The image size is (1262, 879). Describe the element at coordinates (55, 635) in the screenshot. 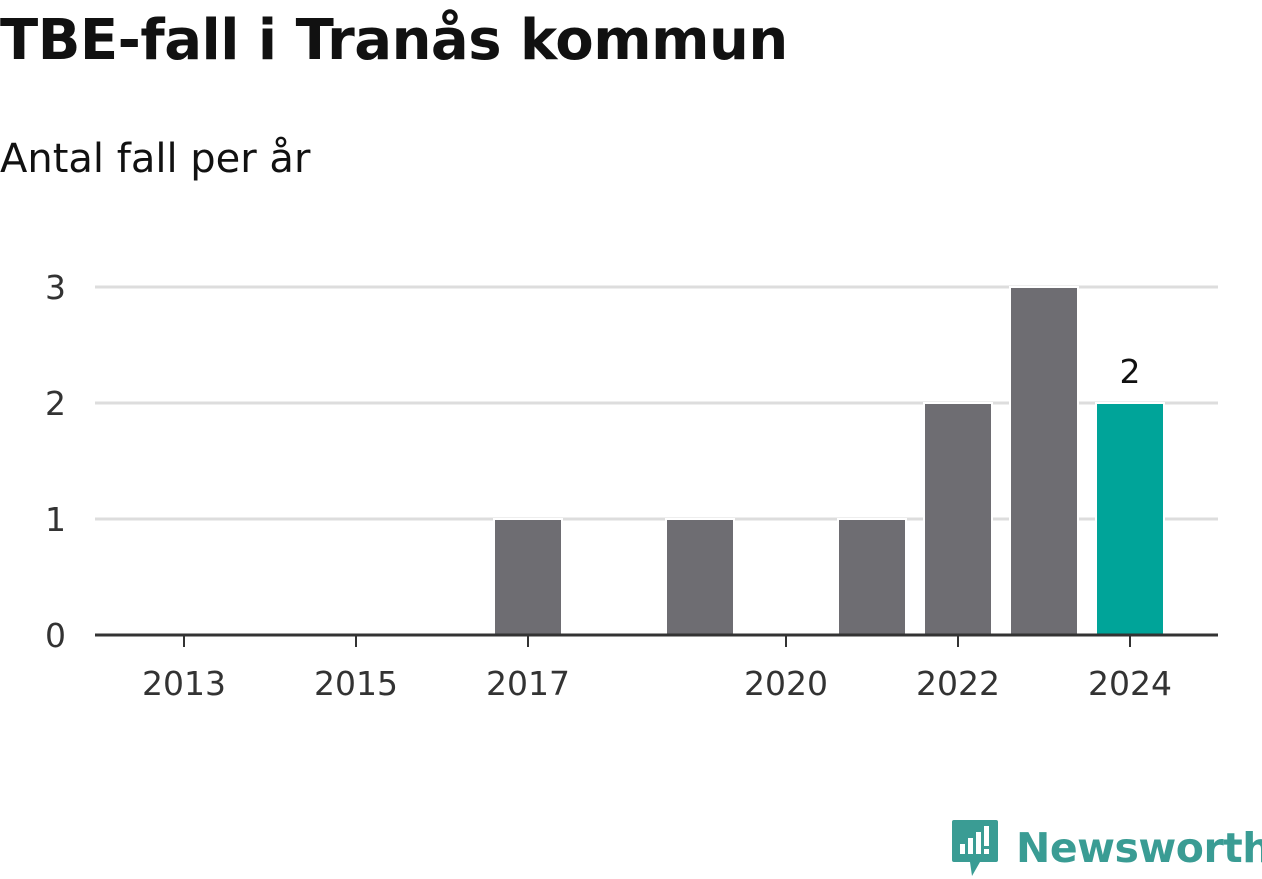

I see `y-tick-label-0: 0` at that location.